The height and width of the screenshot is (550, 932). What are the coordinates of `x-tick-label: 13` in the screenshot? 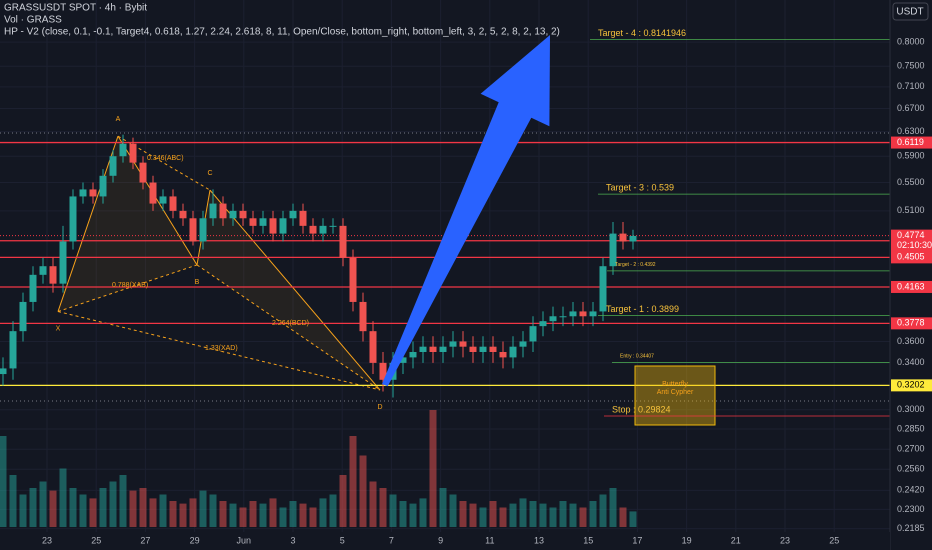 It's located at (539, 540).